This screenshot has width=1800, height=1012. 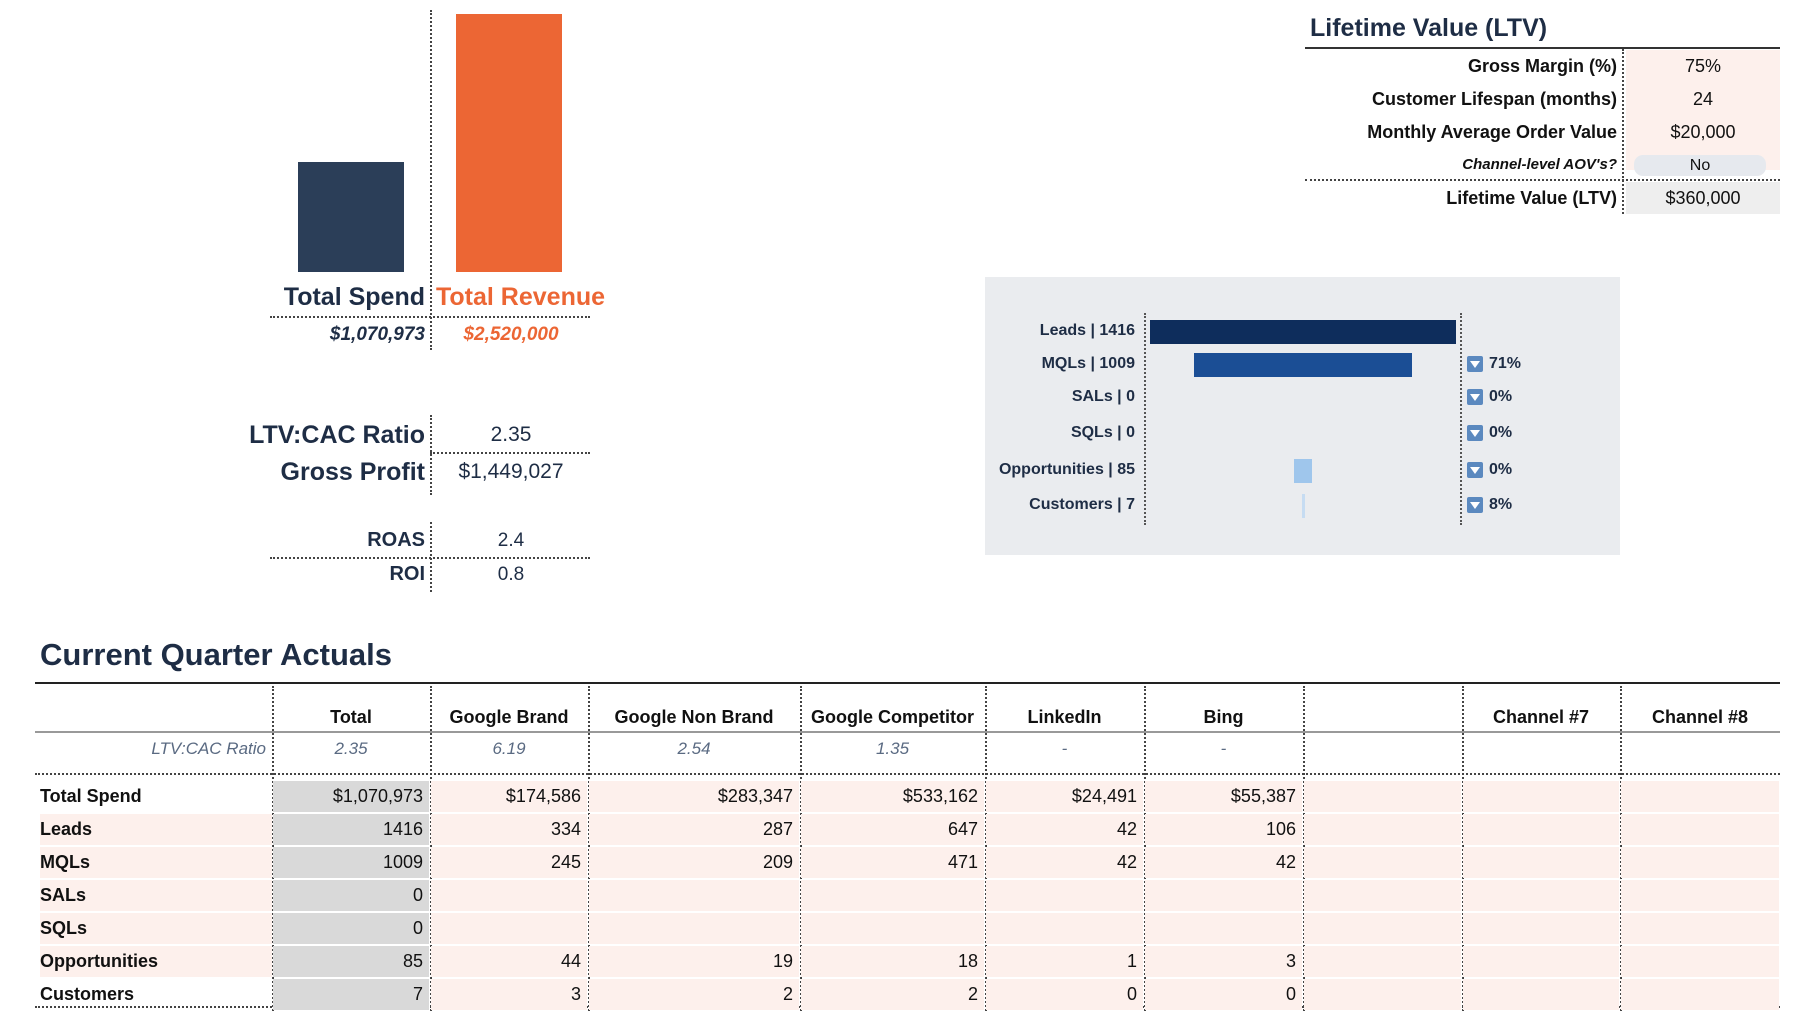 I want to click on funnel-conversion-pct: 71%, so click(x=1512, y=364).